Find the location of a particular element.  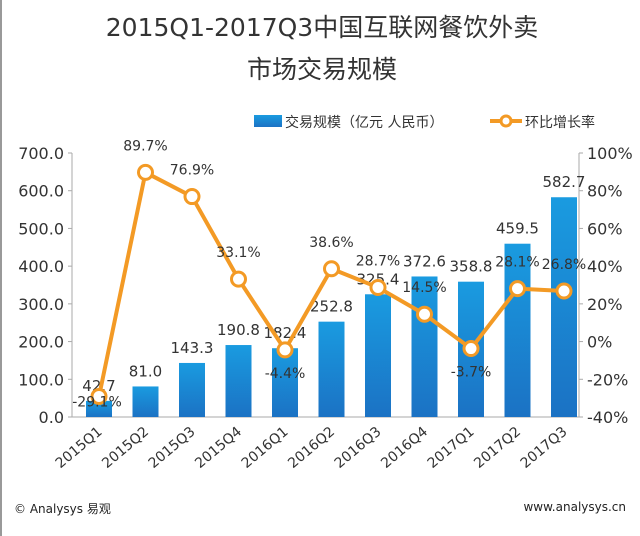

bar-value-label: 372.6 is located at coordinates (424, 261).